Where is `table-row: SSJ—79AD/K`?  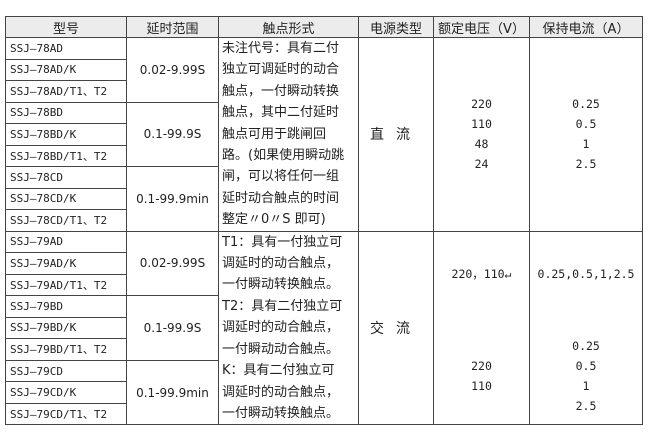 table-row: SSJ—79AD/K is located at coordinates (324, 263).